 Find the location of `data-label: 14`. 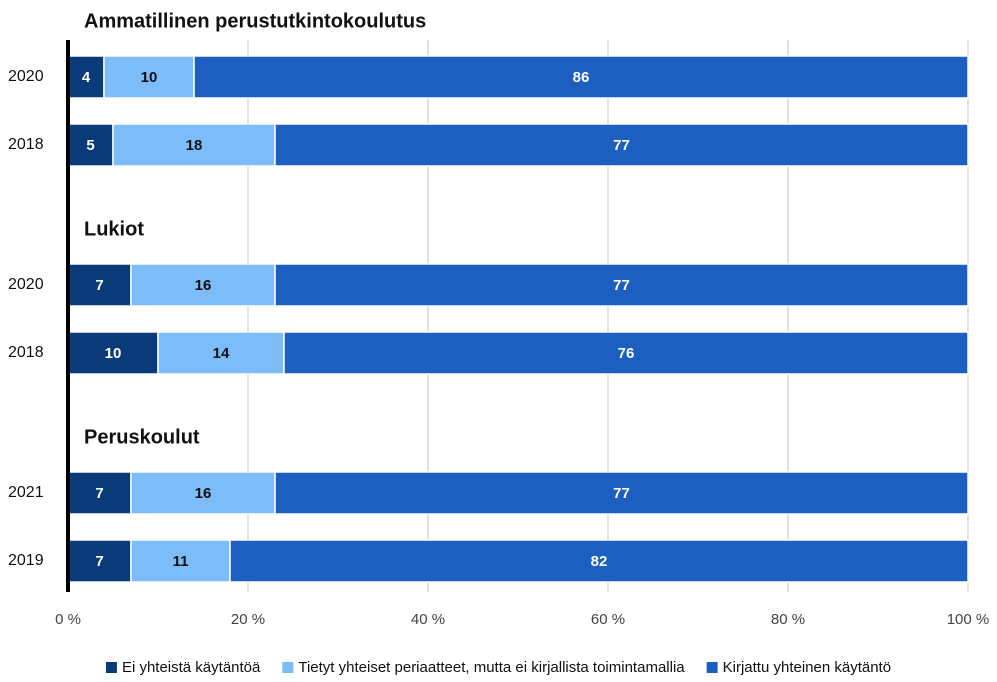

data-label: 14 is located at coordinates (221, 353).